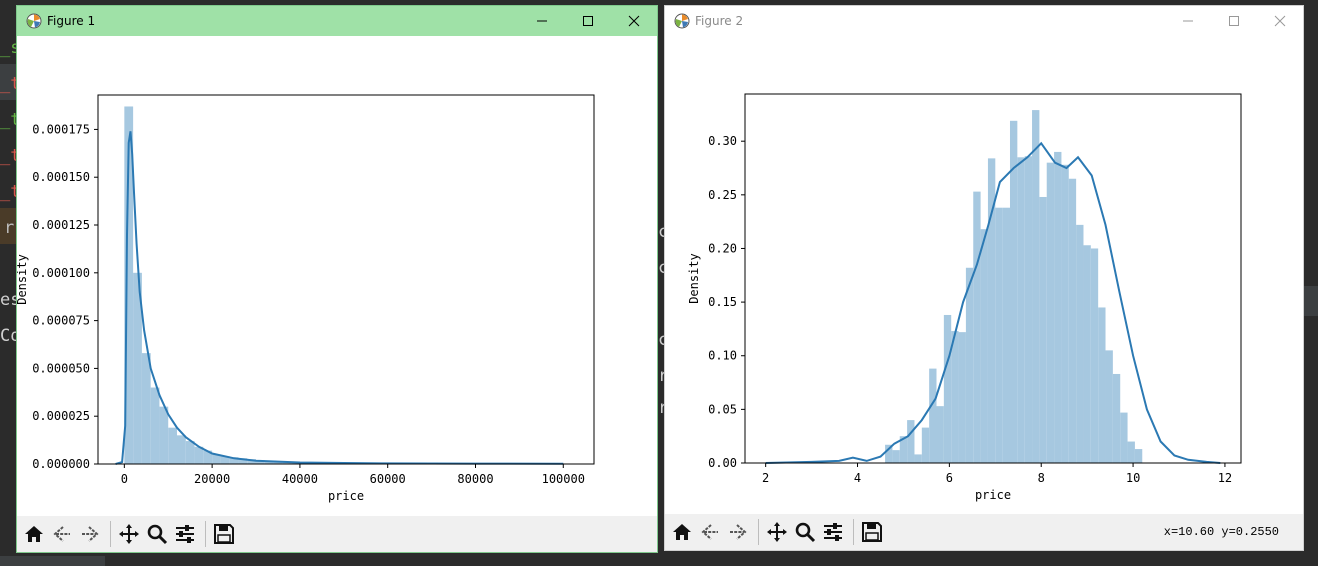  What do you see at coordinates (212, 479) in the screenshot?
I see `x-tick-label: 20000` at bounding box center [212, 479].